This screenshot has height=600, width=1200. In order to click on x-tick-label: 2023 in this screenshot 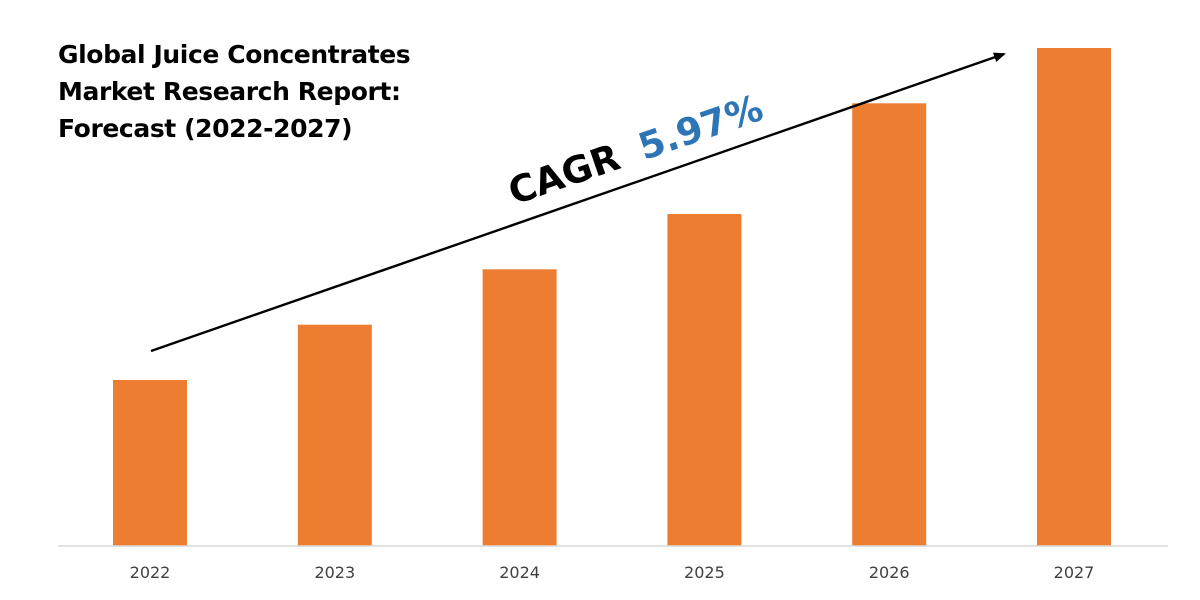, I will do `click(334, 572)`.